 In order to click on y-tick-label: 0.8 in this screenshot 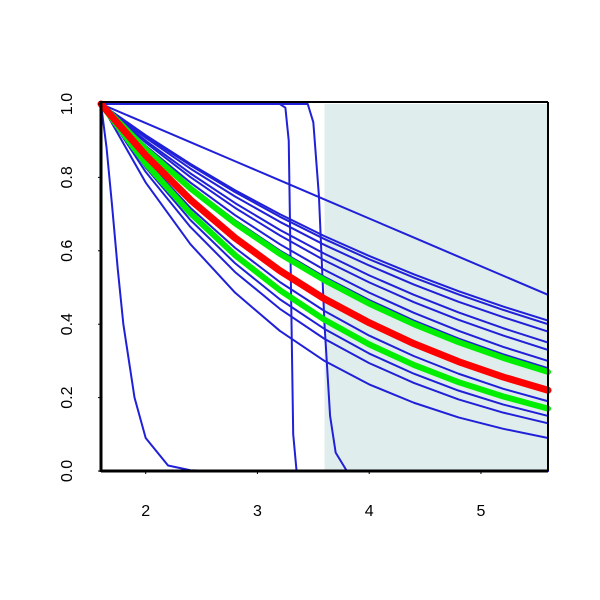, I will do `click(67, 177)`.